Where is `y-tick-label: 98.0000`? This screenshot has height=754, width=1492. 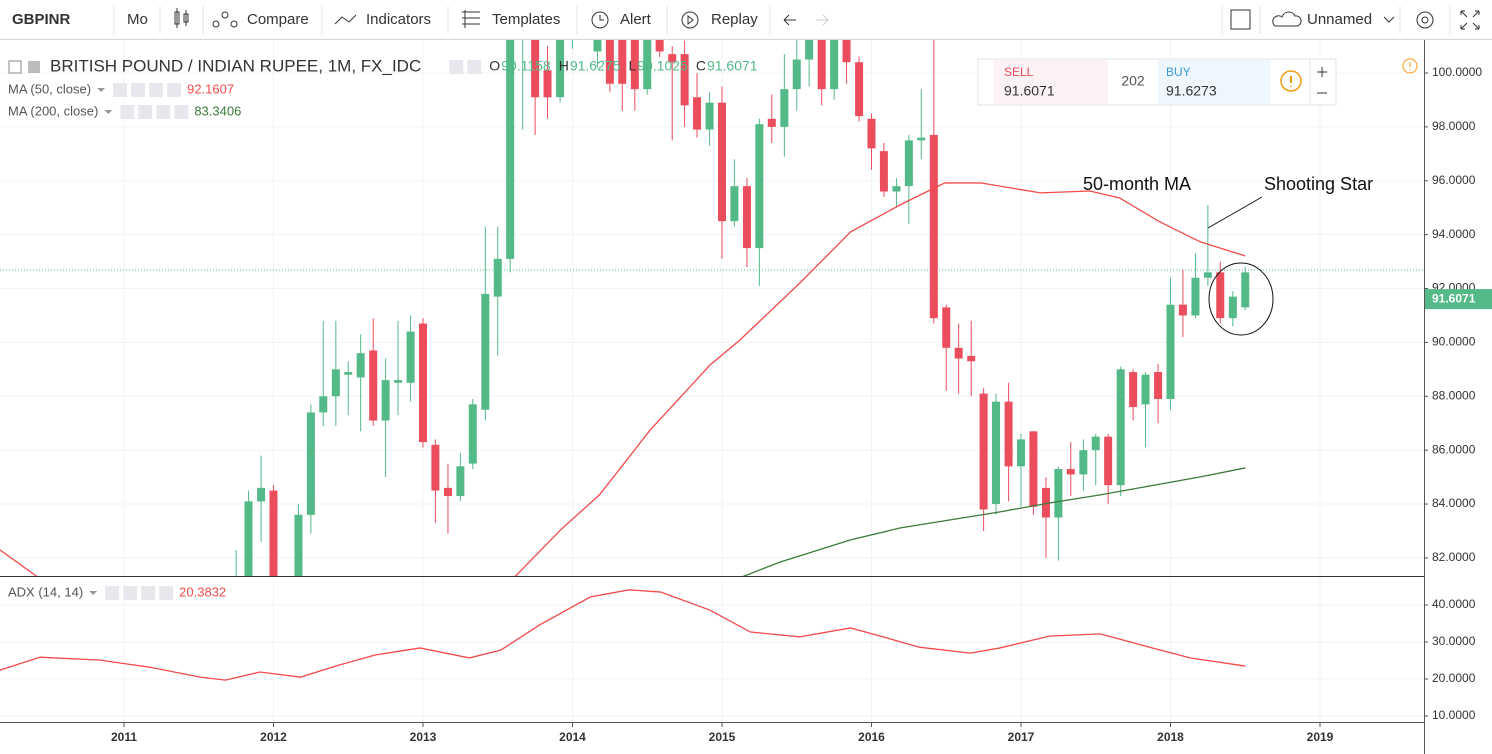 y-tick-label: 98.0000 is located at coordinates (1454, 126).